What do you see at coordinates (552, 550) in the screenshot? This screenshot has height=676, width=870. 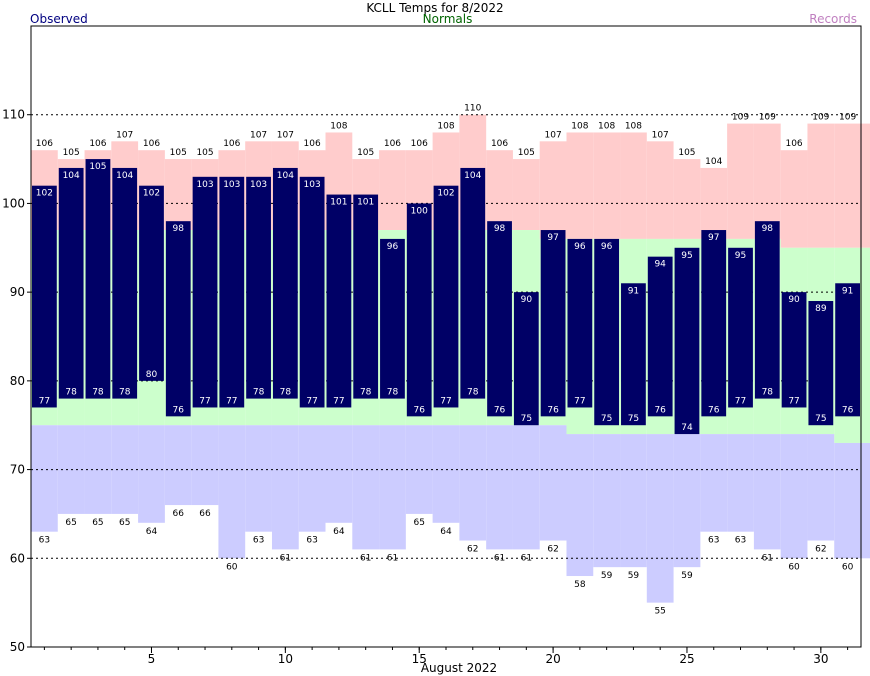 I see `record-low-label: 62` at bounding box center [552, 550].